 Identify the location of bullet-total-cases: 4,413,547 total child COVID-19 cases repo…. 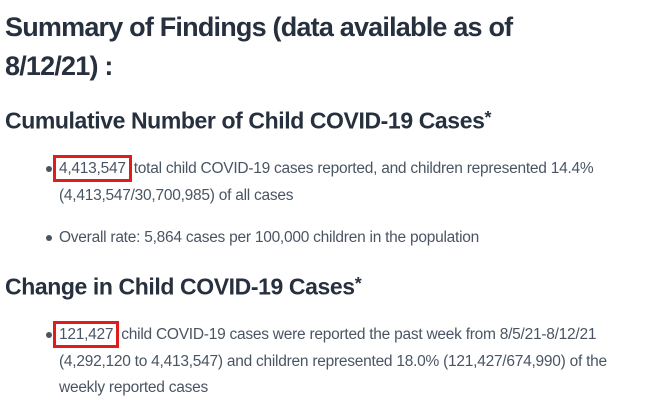
(333, 182).